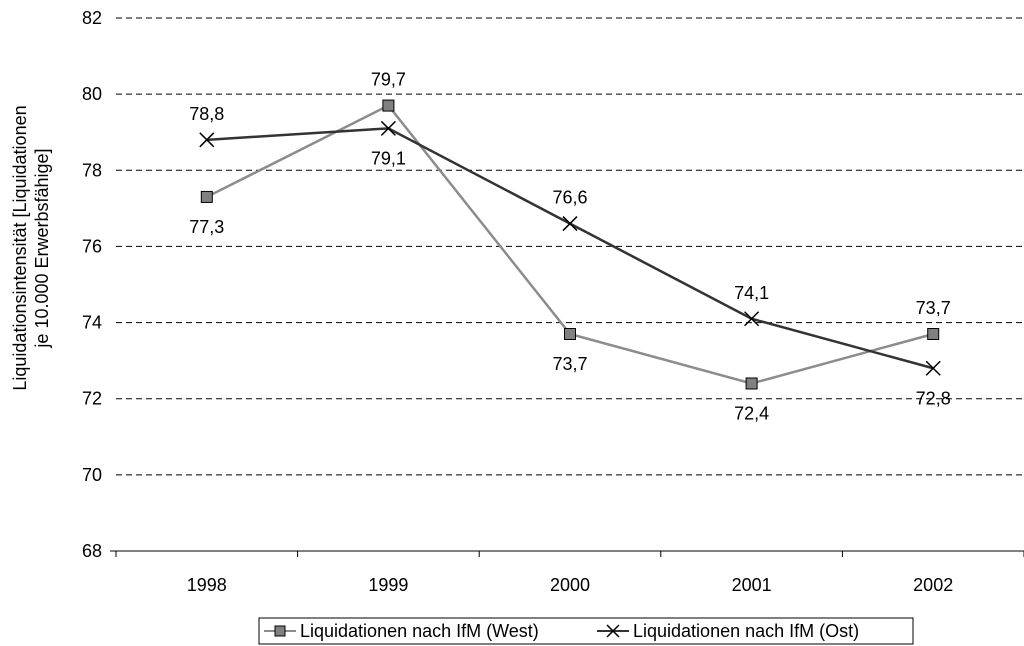 The height and width of the screenshot is (646, 1024). Describe the element at coordinates (570, 333) in the screenshot. I see `data-point-west-2000` at that location.